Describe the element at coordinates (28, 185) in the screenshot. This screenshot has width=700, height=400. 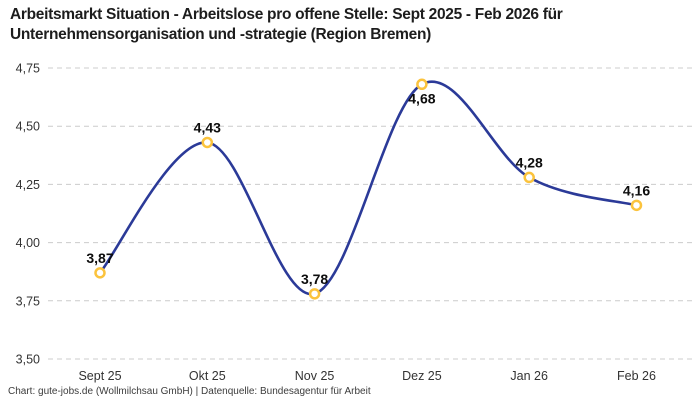
I see `y-tick-label: 4,25` at that location.